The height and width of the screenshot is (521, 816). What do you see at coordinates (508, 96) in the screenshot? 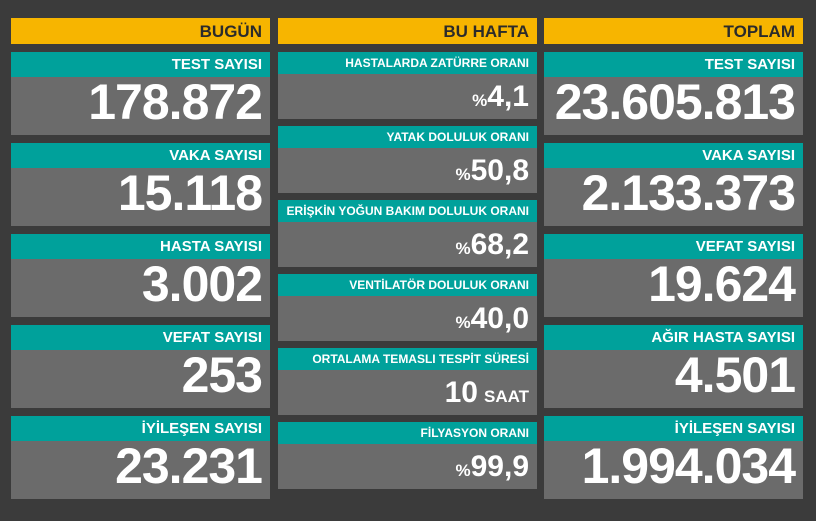
I see `stat-number: 4,1` at bounding box center [508, 96].